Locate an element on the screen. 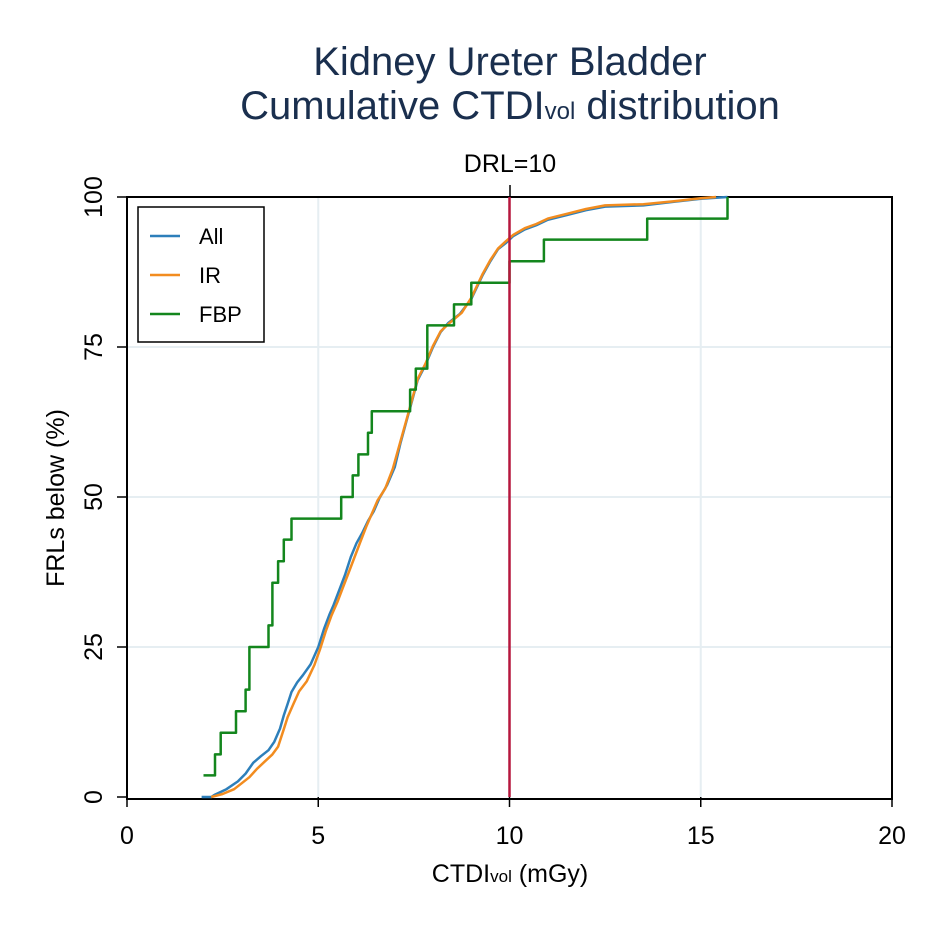 The width and height of the screenshot is (927, 927). x-tick-label: 5 is located at coordinates (318, 836).